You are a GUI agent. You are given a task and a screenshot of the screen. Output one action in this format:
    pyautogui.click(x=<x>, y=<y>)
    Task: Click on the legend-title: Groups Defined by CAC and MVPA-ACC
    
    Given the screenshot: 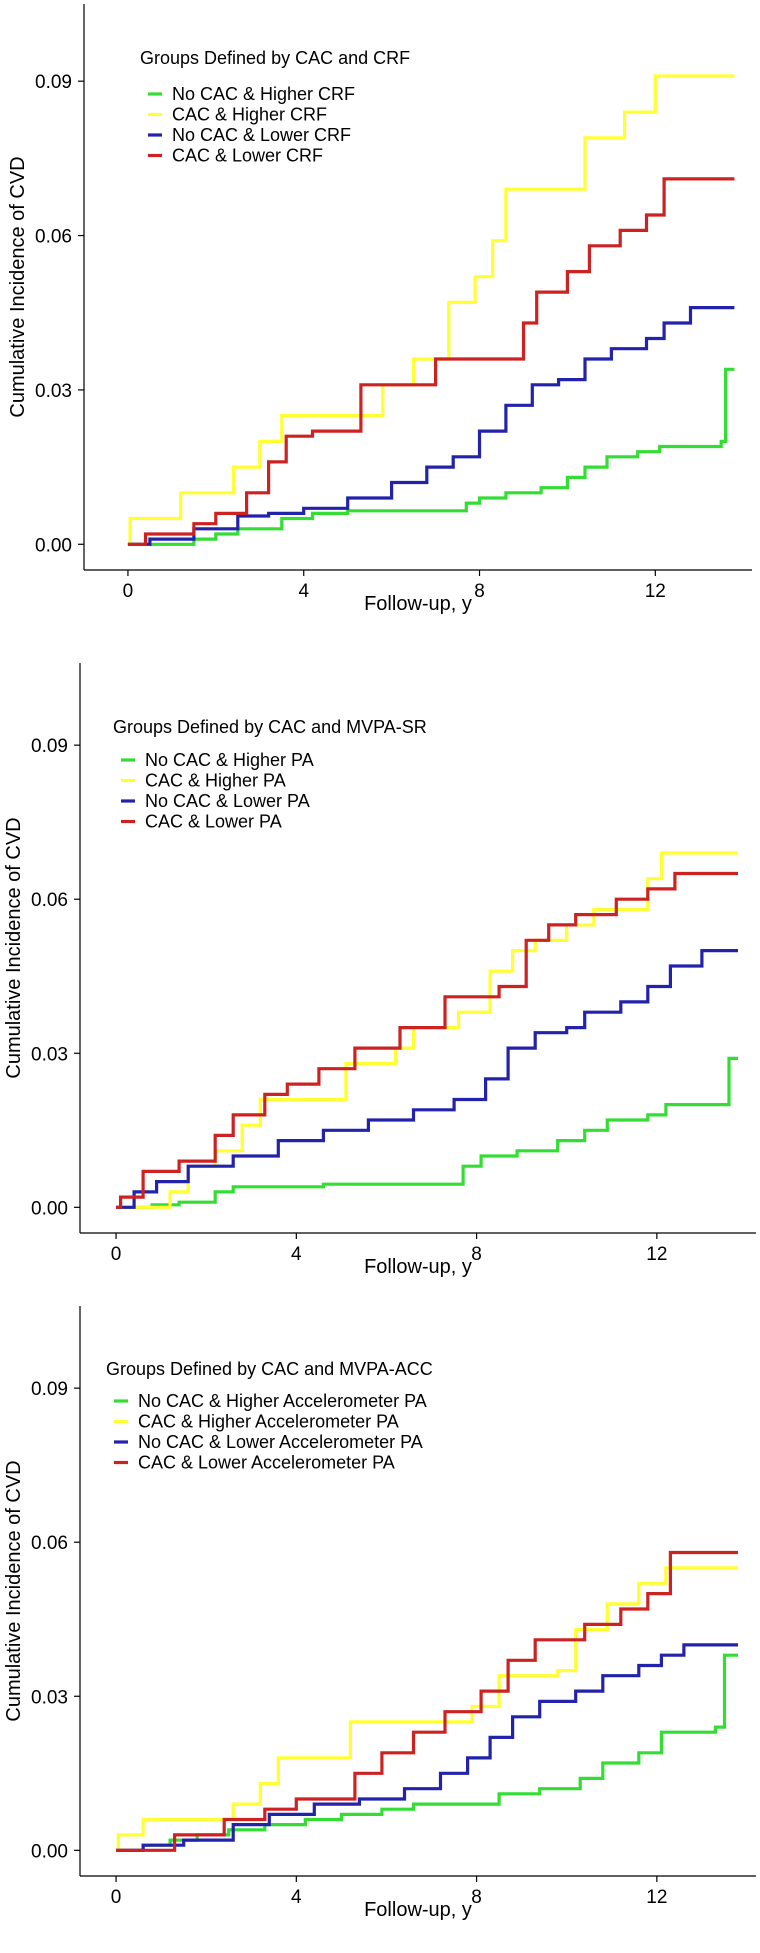 What is the action you would take?
    pyautogui.click(x=269, y=1369)
    